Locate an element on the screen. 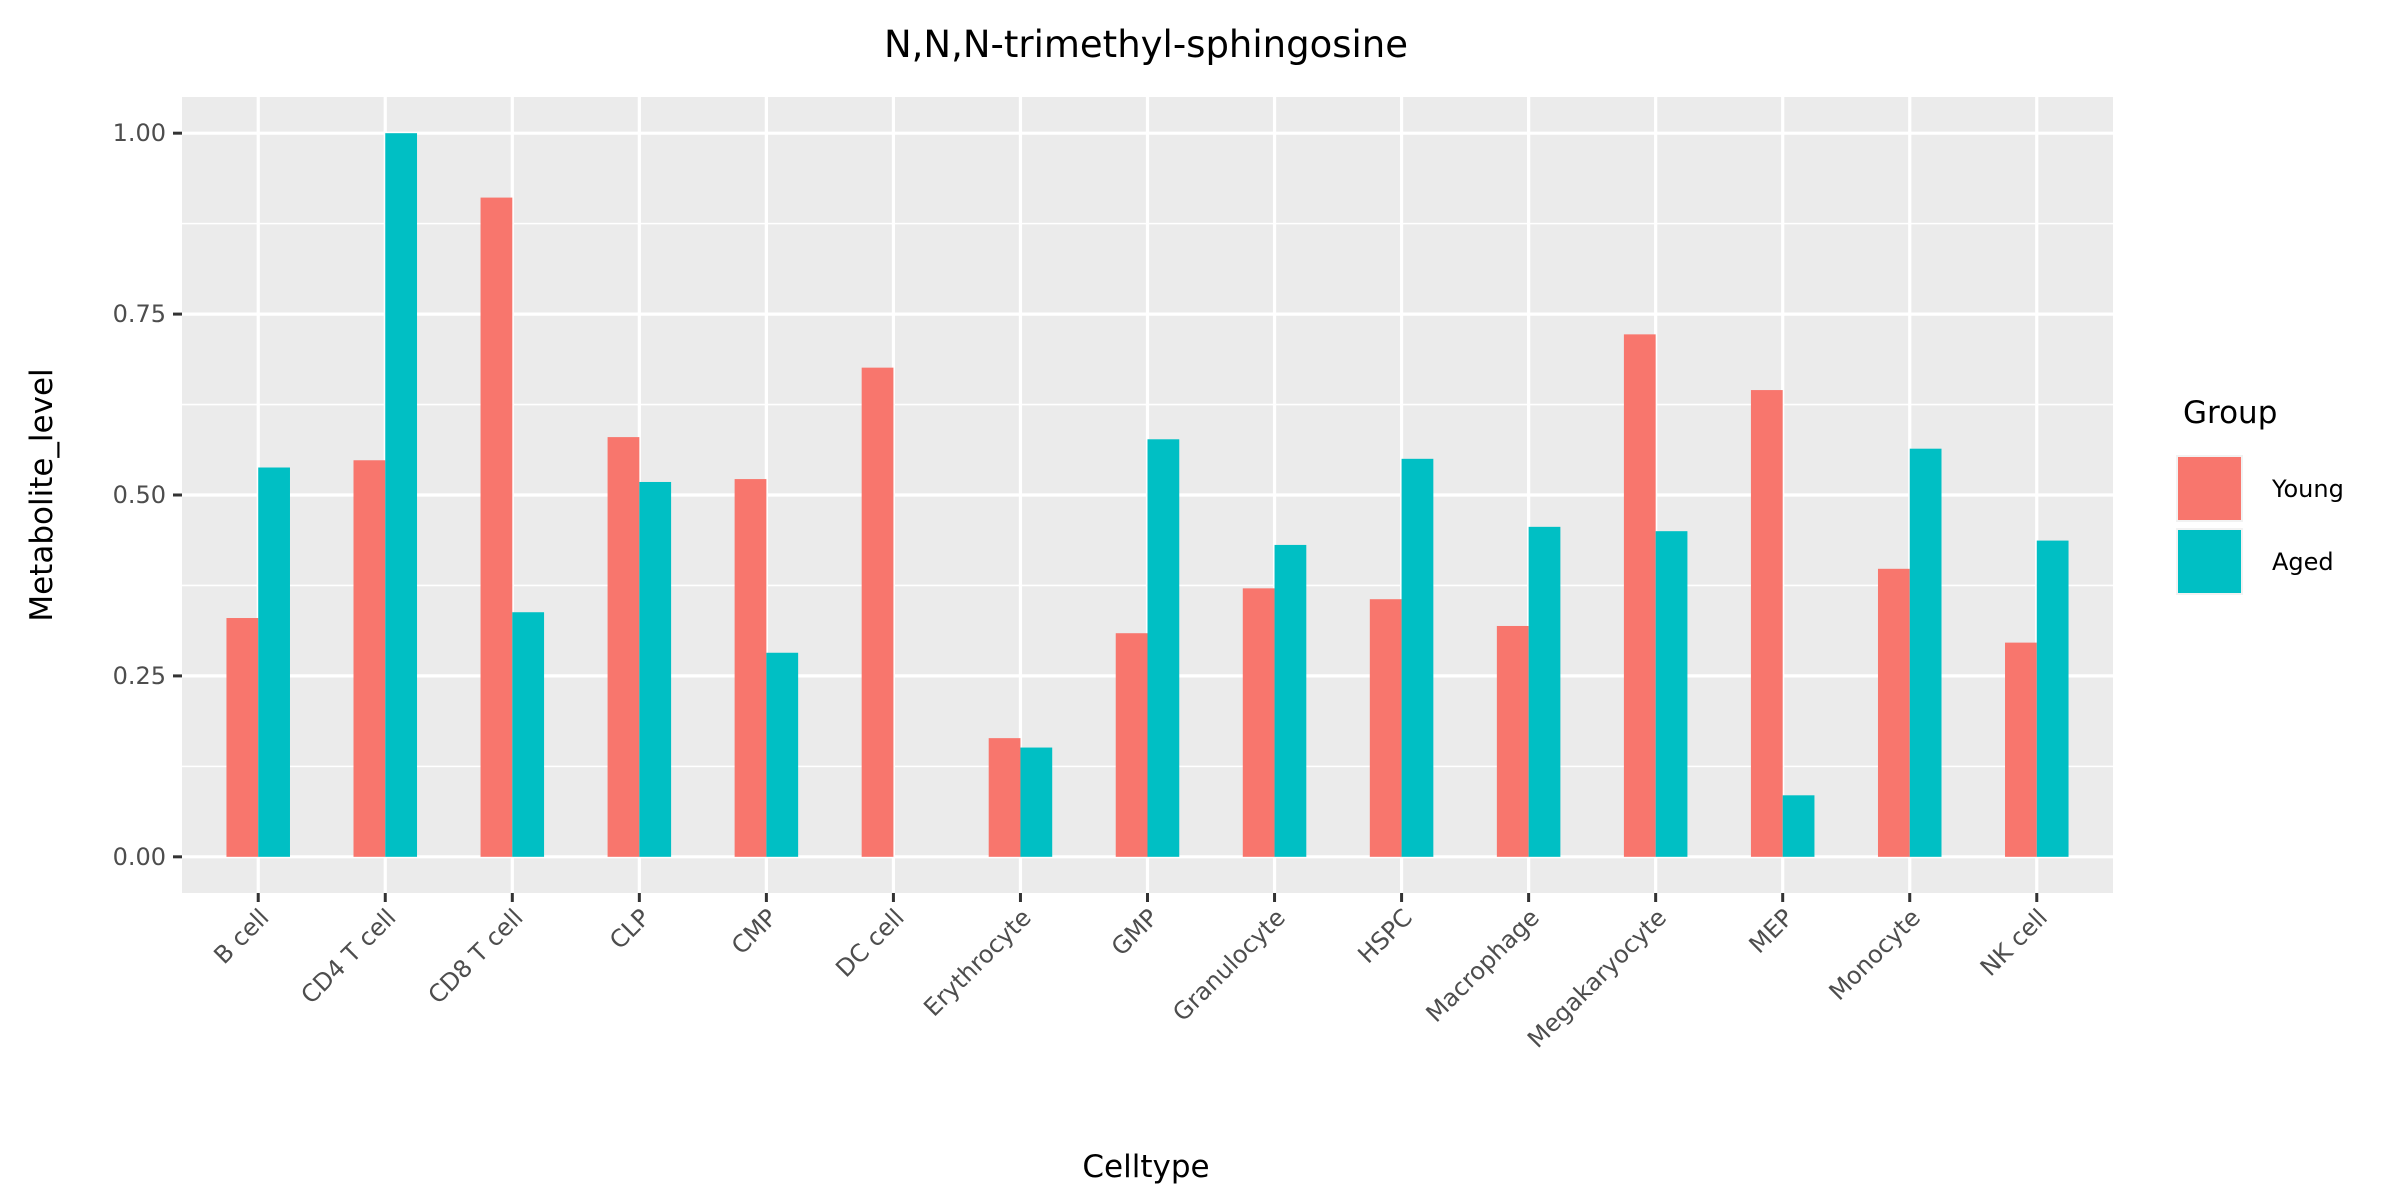  legend-title: Group is located at coordinates (2230, 413).